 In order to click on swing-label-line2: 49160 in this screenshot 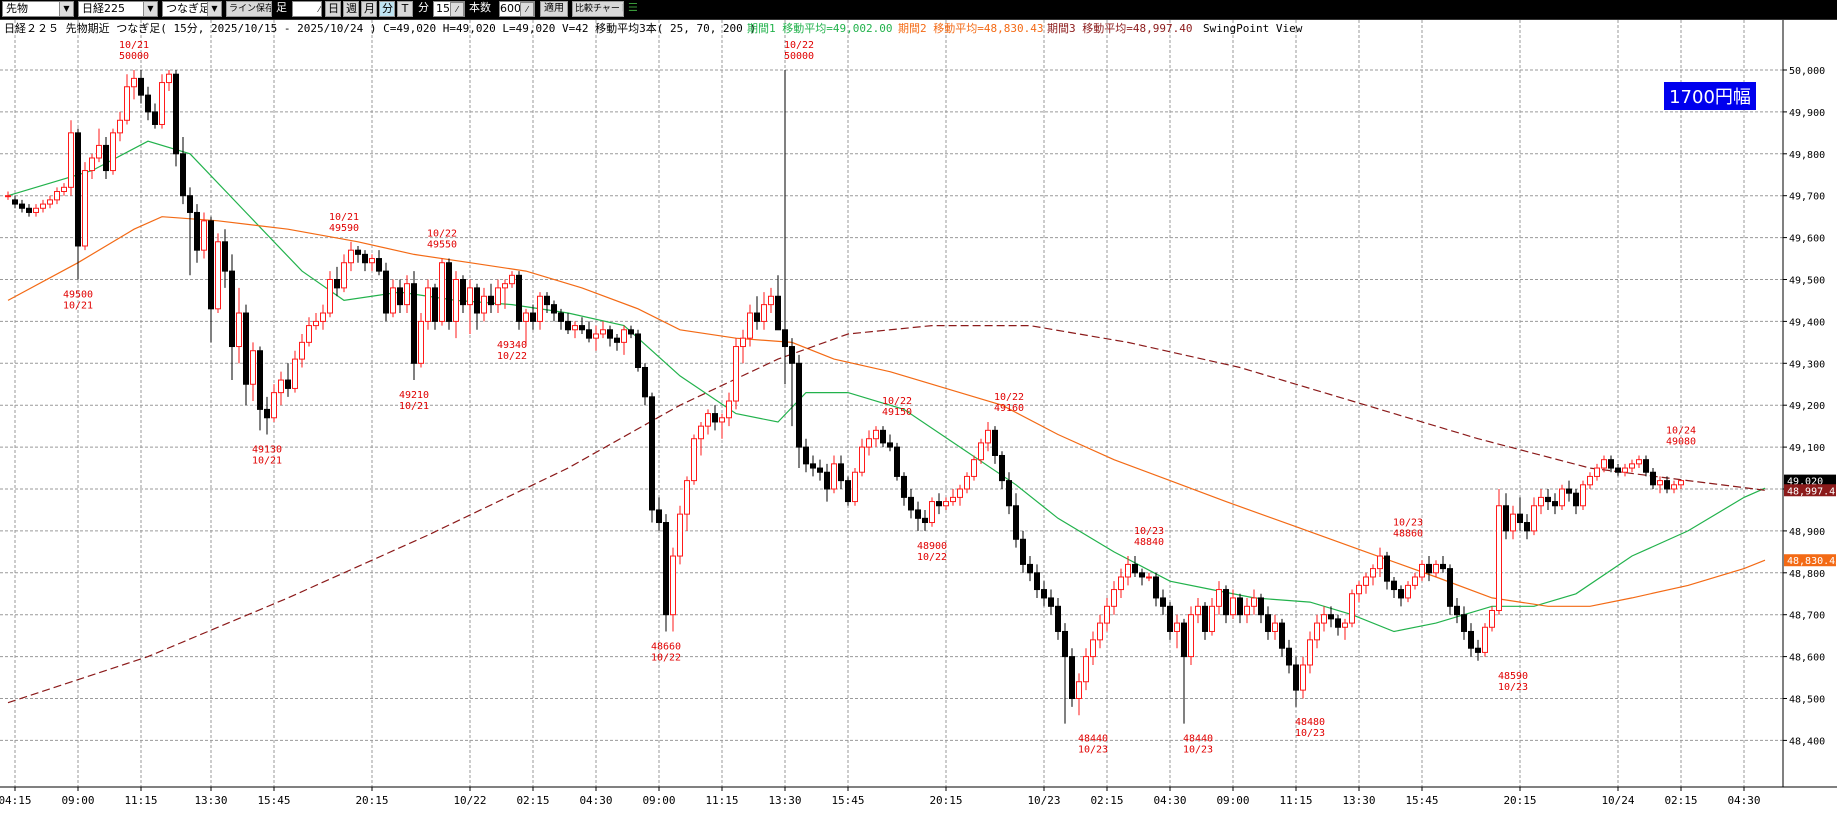, I will do `click(1009, 408)`.